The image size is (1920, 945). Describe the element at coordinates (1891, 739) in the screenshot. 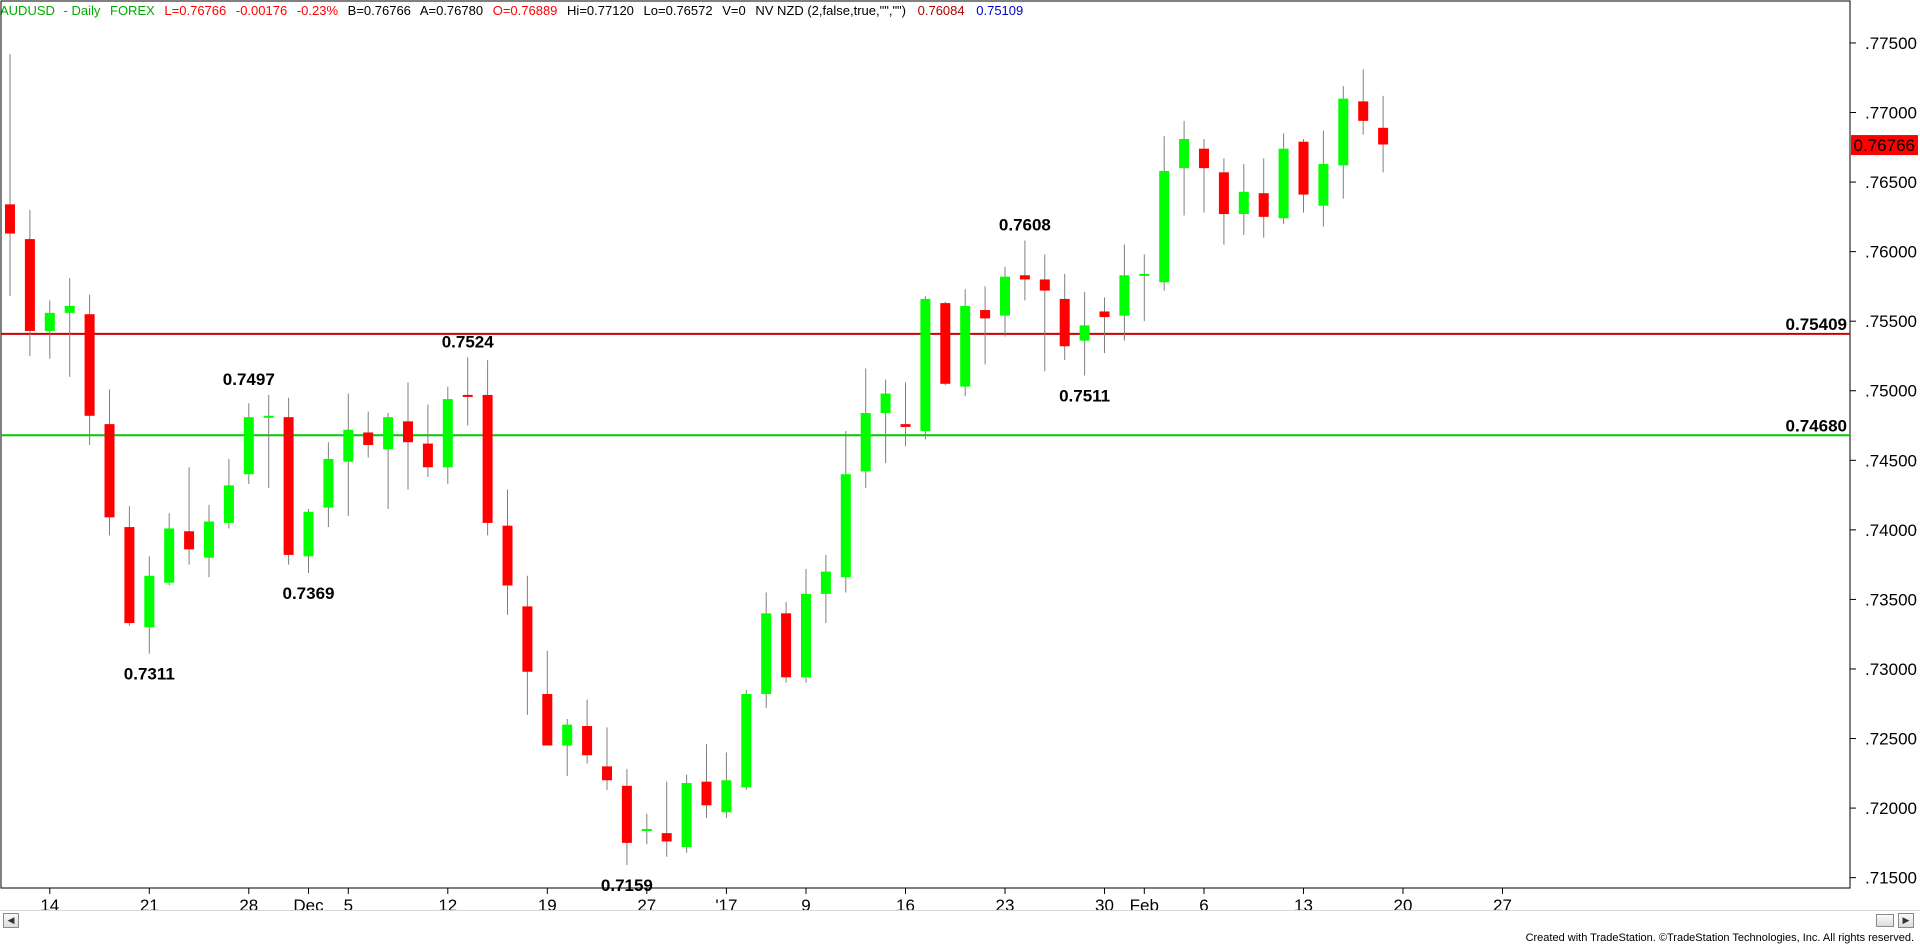

I see `y-tick-label: .72500` at that location.